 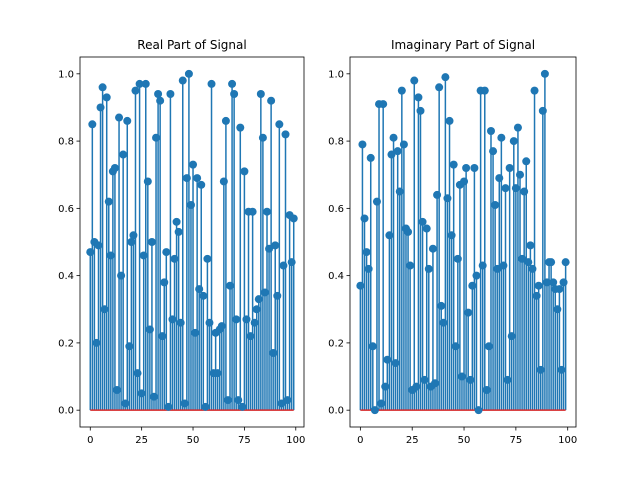 What do you see at coordinates (360, 440) in the screenshot?
I see `imag-x-tick-label: 0` at bounding box center [360, 440].